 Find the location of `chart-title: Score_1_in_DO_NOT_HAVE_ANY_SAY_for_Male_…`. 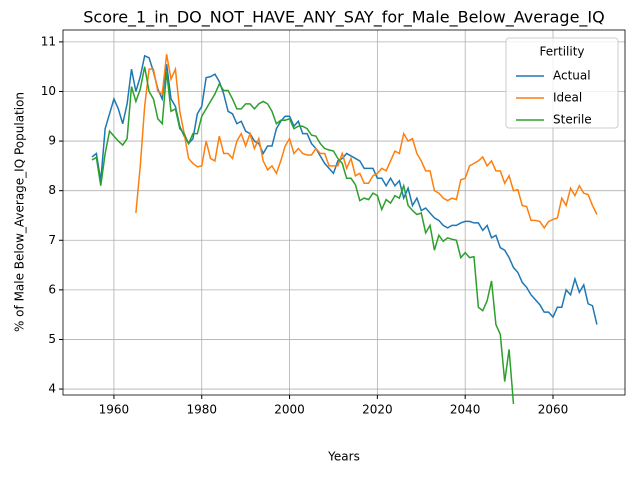

chart-title: Score_1_in_DO_NOT_HAVE_ANY_SAY_for_Male_… is located at coordinates (344, 18).